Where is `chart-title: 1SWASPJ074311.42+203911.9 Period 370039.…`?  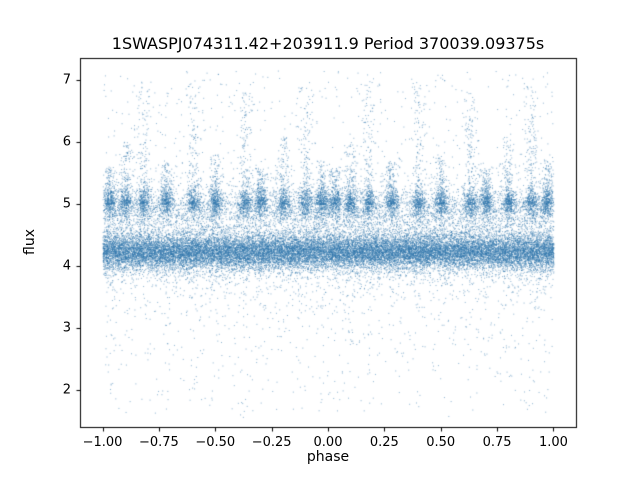
chart-title: 1SWASPJ074311.42+203911.9 Period 370039.… is located at coordinates (328, 43).